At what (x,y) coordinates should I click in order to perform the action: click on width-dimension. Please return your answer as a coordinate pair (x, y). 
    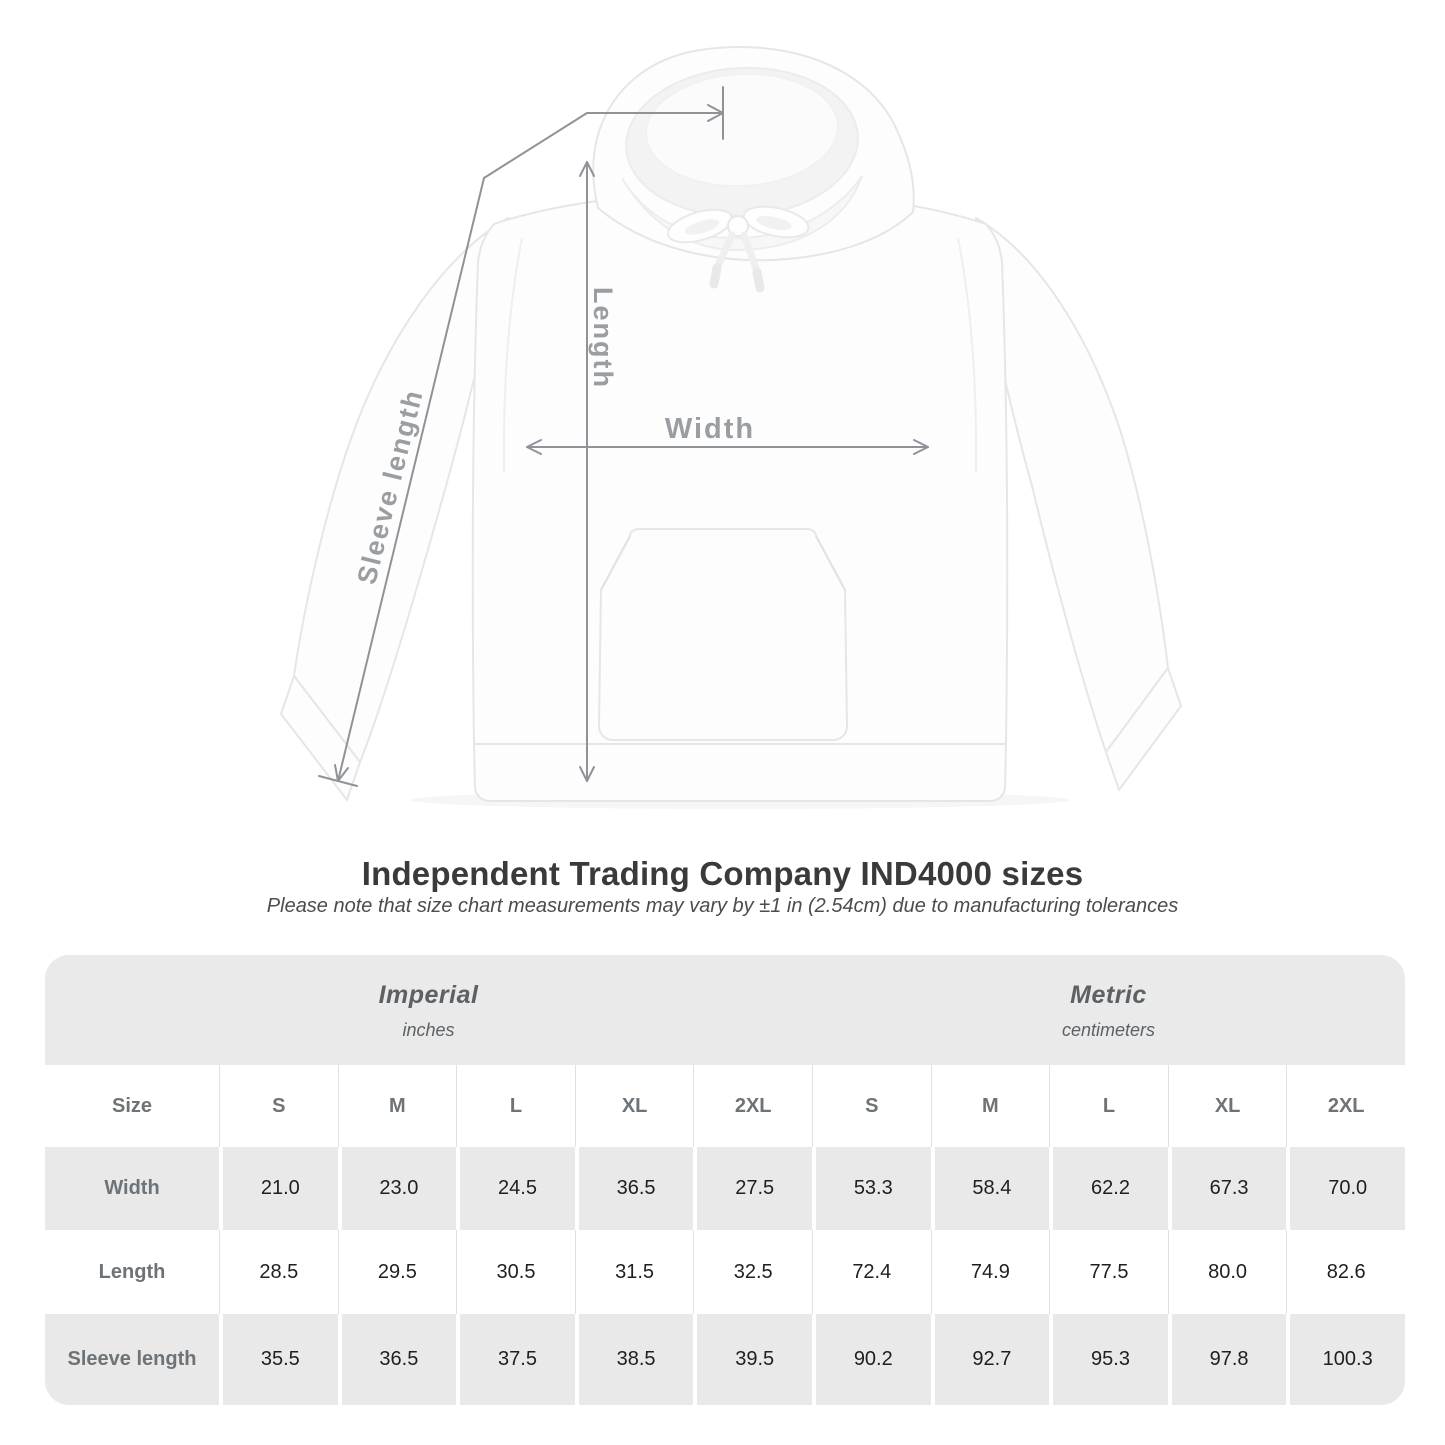
    Looking at the image, I should click on (727, 447).